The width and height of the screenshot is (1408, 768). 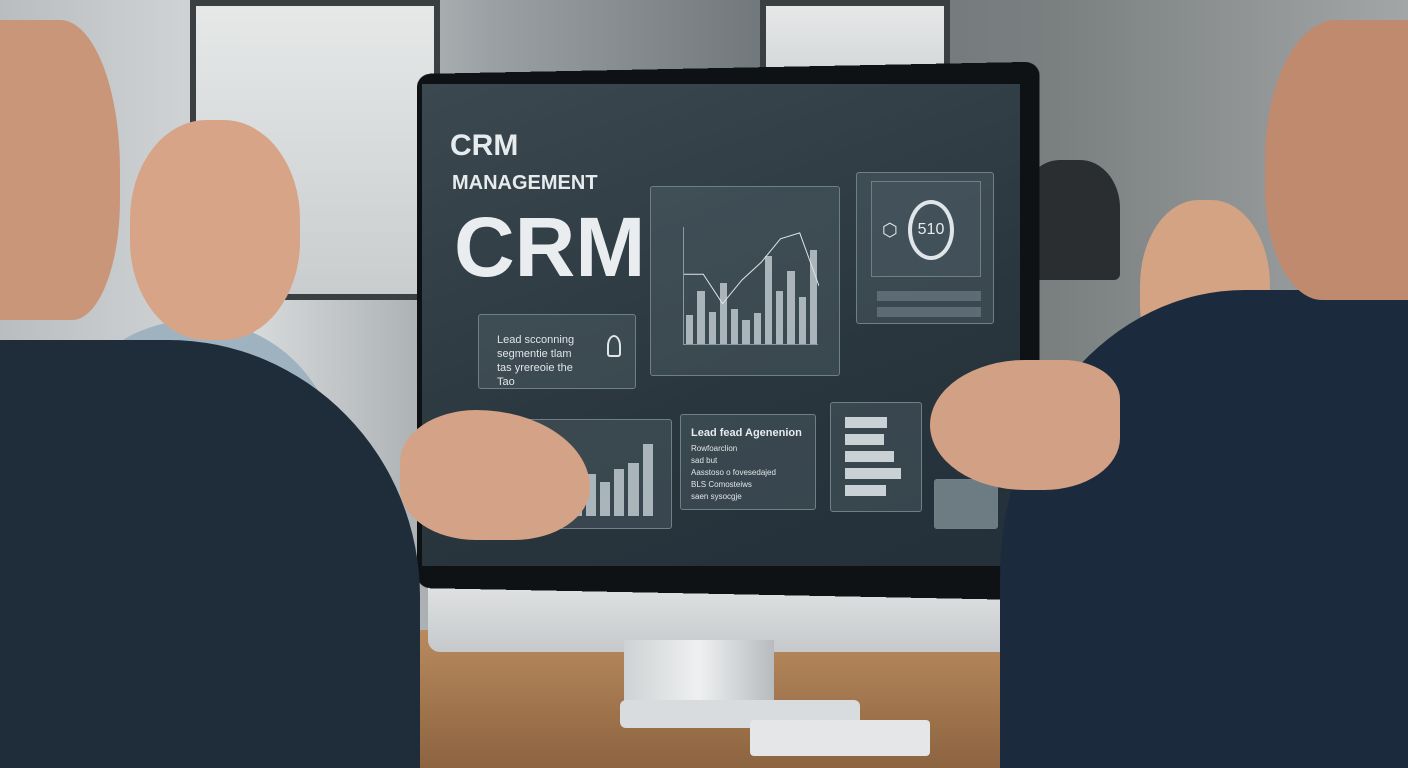 What do you see at coordinates (536, 340) in the screenshot?
I see `lead-card-line: Lead scconning` at bounding box center [536, 340].